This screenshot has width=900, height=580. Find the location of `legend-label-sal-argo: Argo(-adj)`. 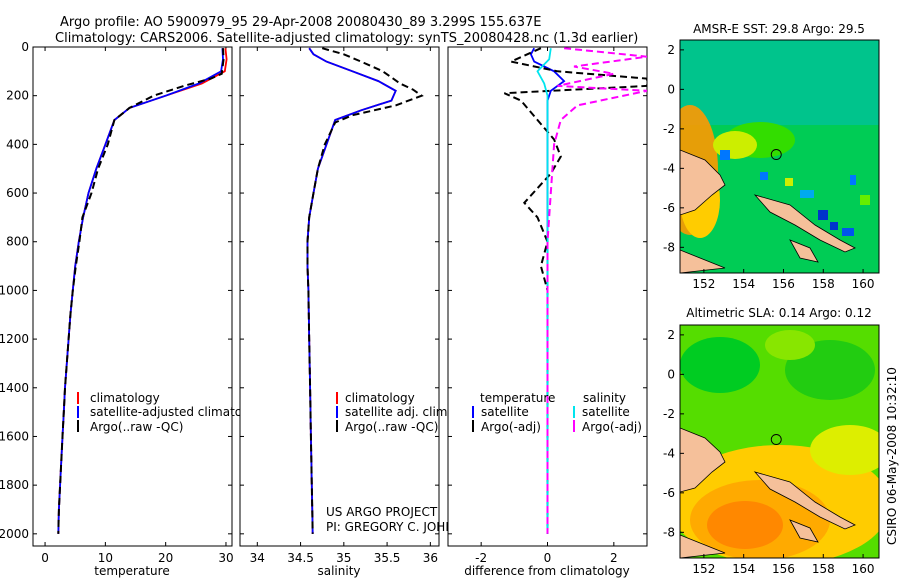

legend-label-sal-argo: Argo(-adj) is located at coordinates (612, 427).